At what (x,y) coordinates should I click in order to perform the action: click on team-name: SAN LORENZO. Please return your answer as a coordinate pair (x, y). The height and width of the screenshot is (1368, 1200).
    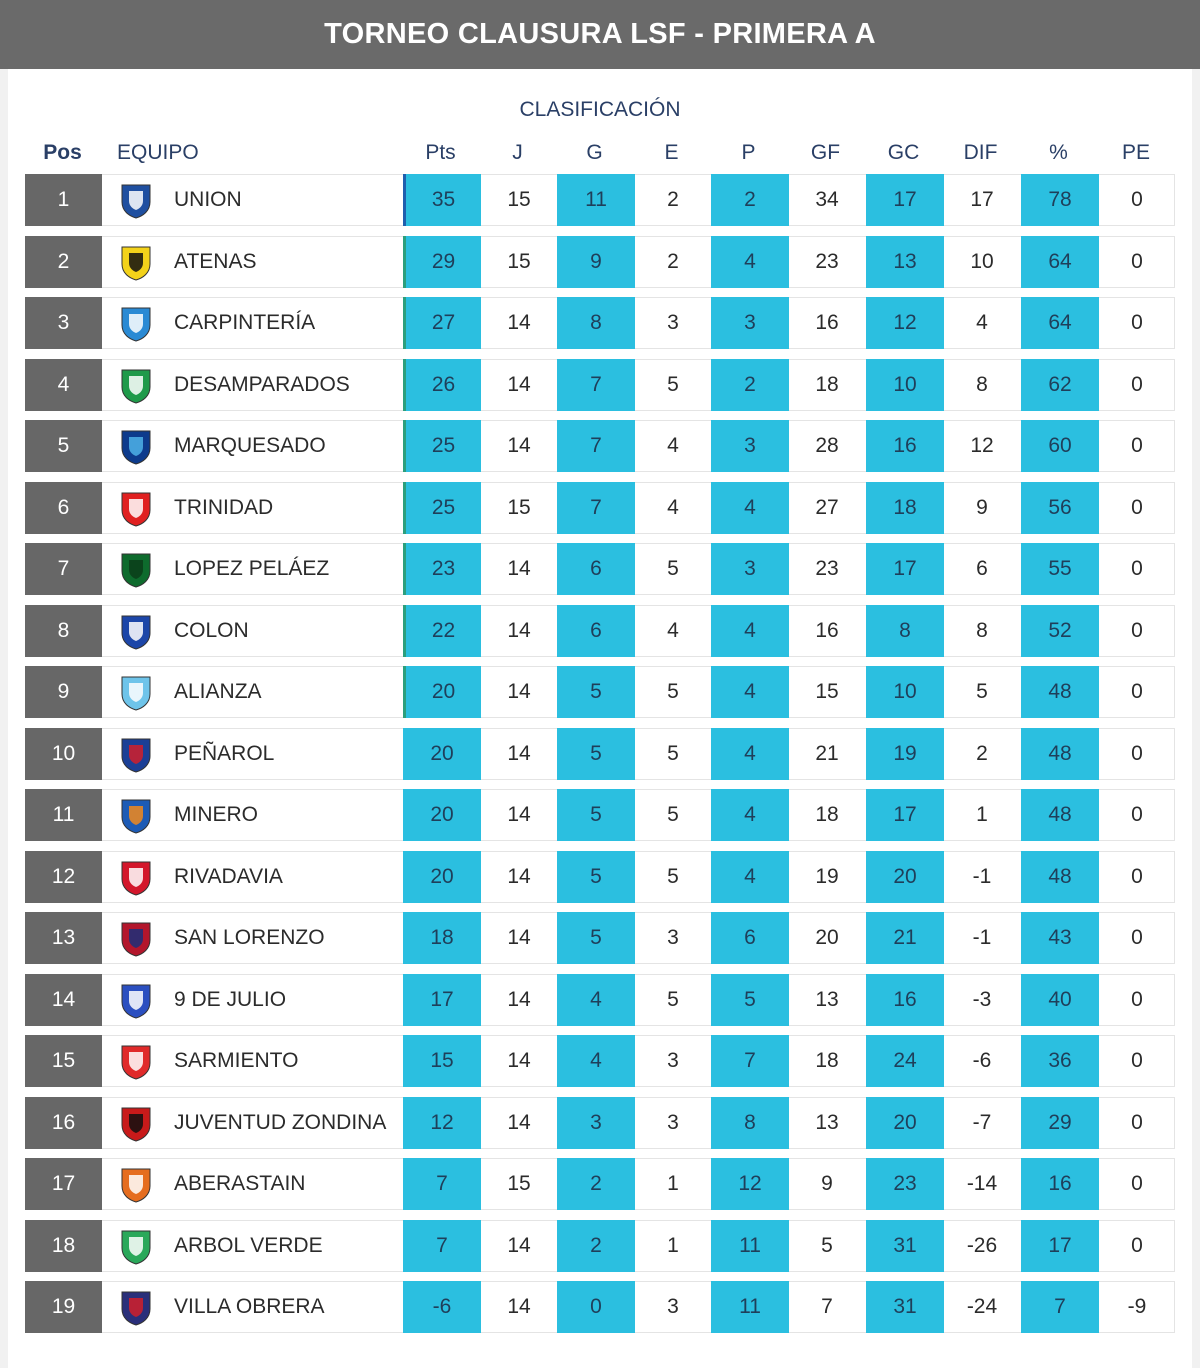
    Looking at the image, I should click on (249, 937).